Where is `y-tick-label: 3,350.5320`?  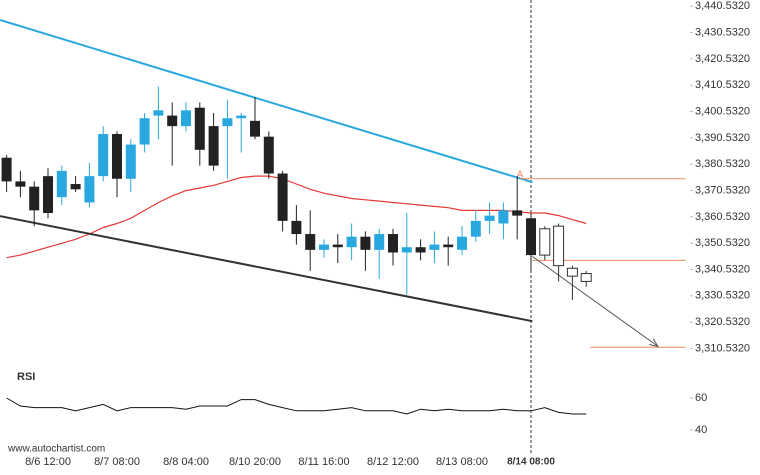 y-tick-label: 3,350.5320 is located at coordinates (722, 243).